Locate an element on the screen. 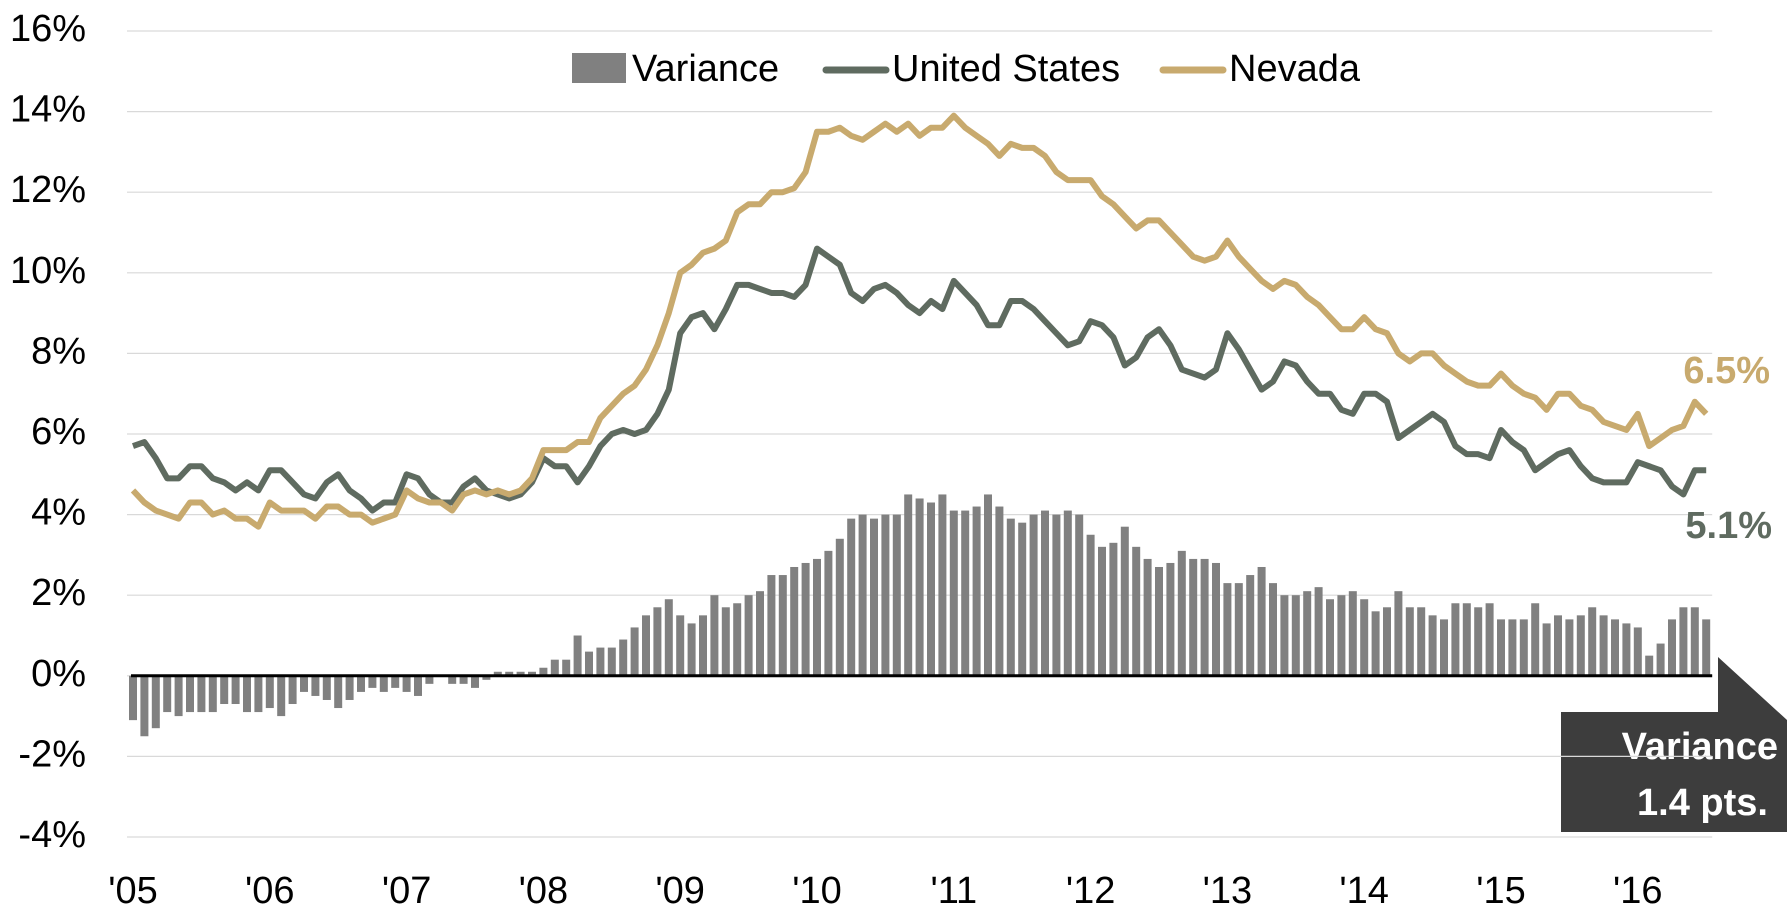 The height and width of the screenshot is (917, 1787). legend-label: Nevada is located at coordinates (1295, 69).